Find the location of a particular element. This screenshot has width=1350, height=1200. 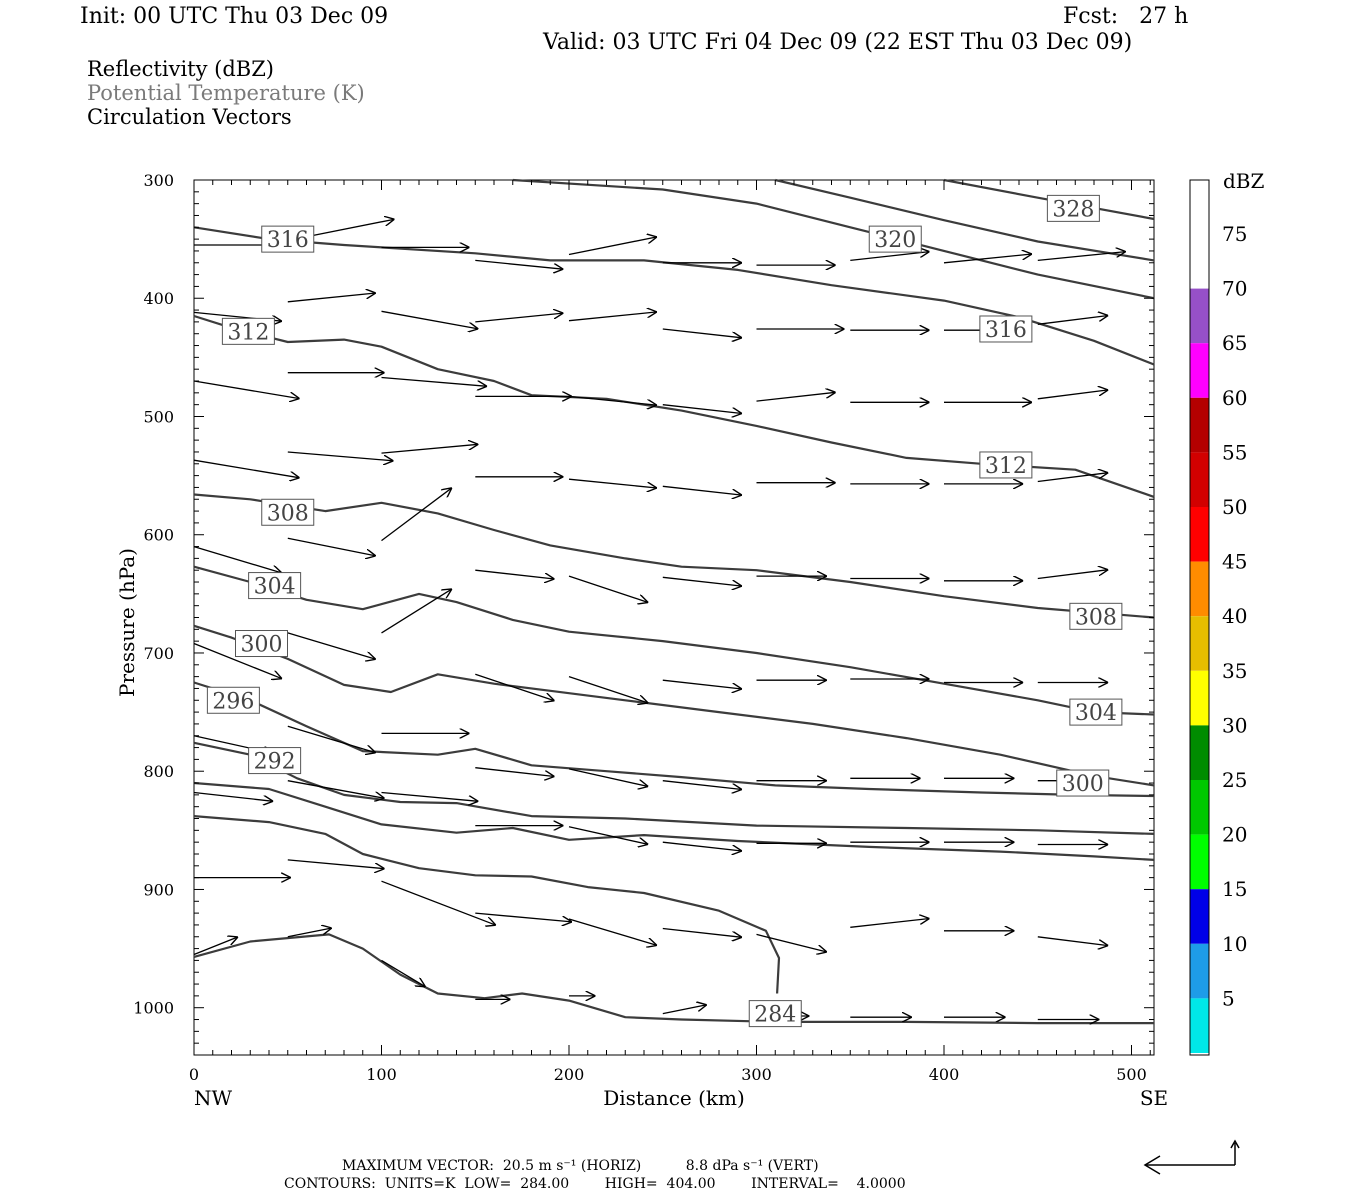

contour-label-296: 296 is located at coordinates (233, 701).